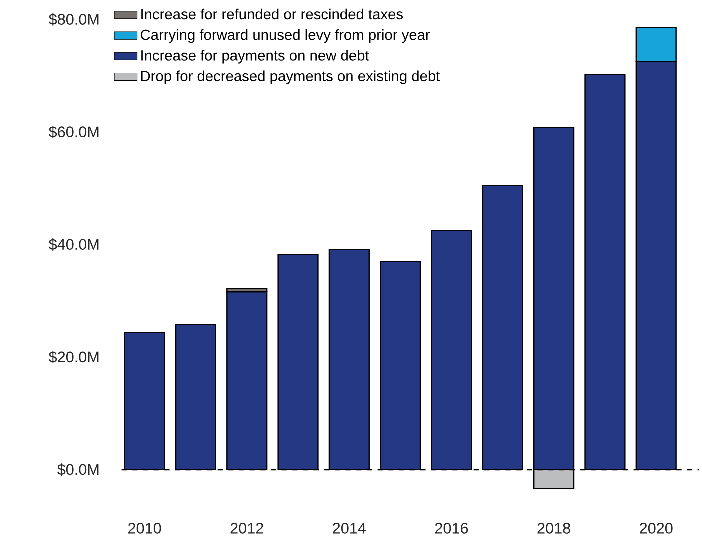 The image size is (702, 546). What do you see at coordinates (73, 19) in the screenshot?
I see `y-tick-label: $80.0M` at bounding box center [73, 19].